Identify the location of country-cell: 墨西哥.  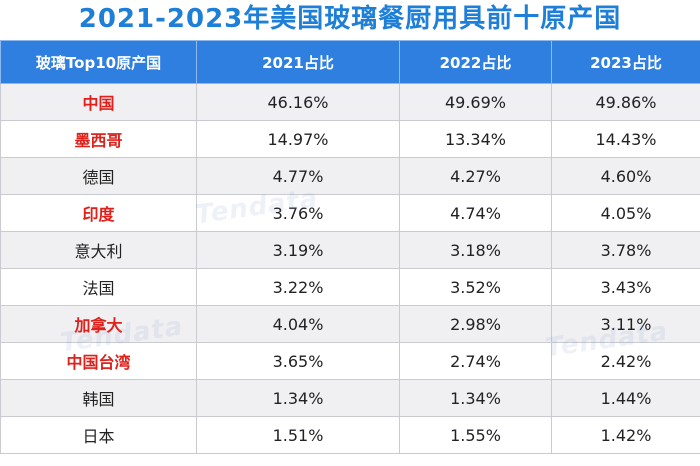
(98, 139).